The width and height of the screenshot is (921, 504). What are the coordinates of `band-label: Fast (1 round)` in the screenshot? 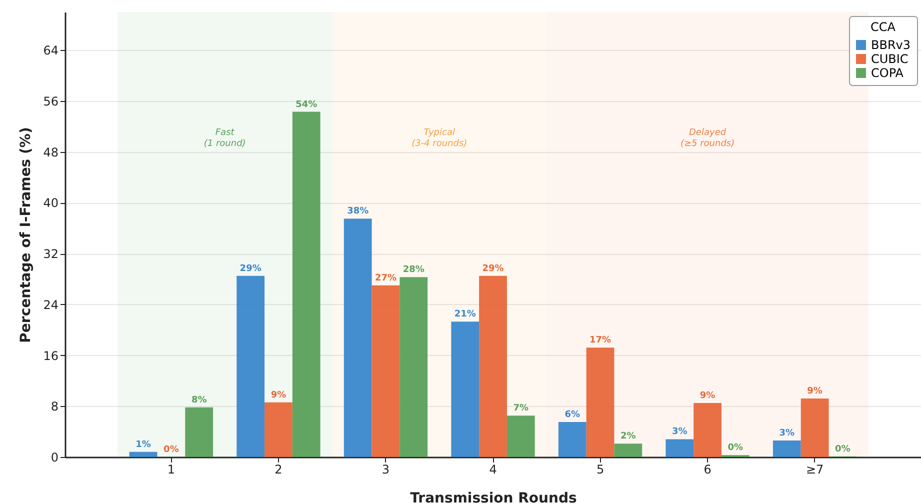 It's located at (225, 138).